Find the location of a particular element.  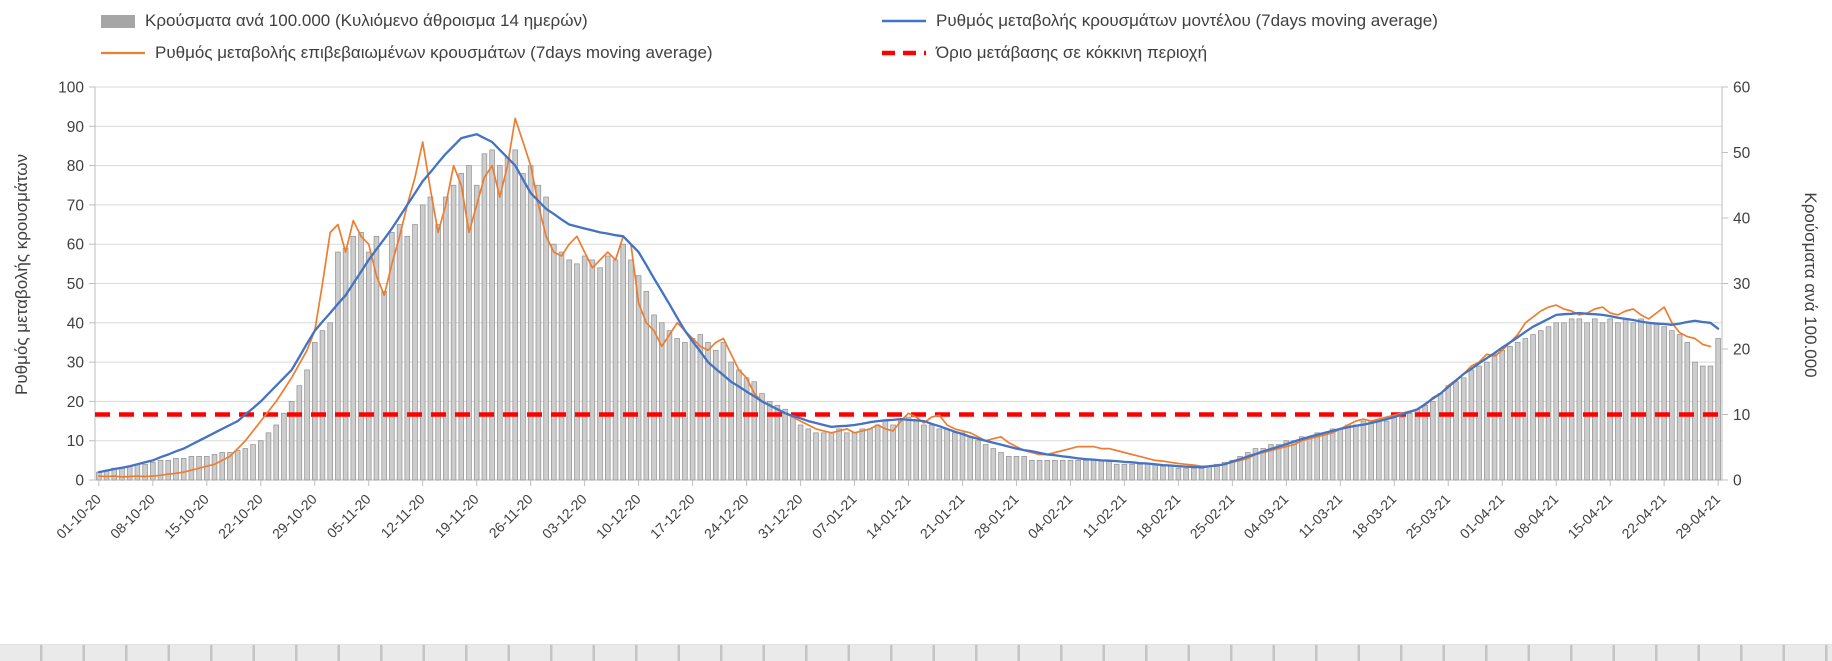

left-axis-tick-label: 90 is located at coordinates (76, 127).